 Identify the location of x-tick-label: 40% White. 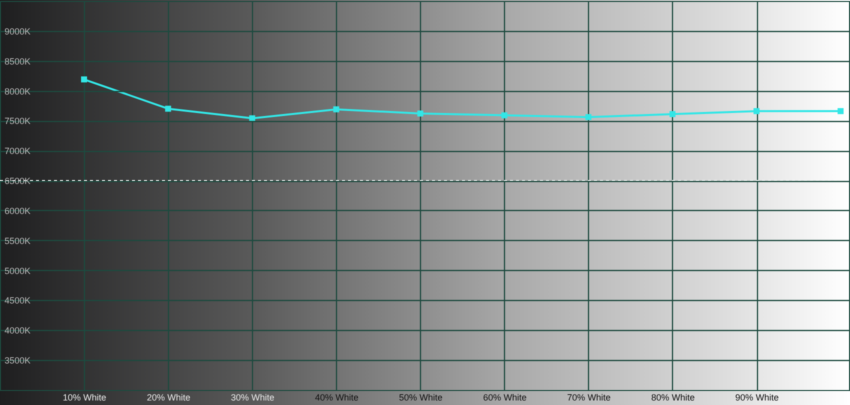
(336, 397).